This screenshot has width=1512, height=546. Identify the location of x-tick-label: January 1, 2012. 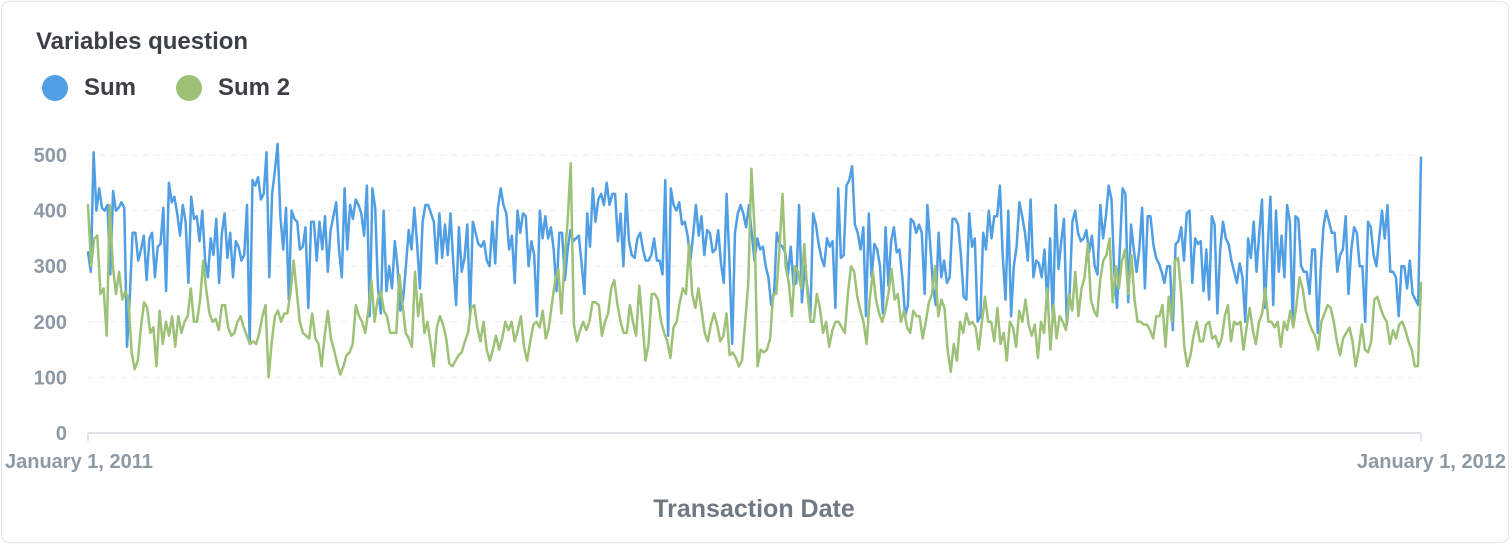
(1431, 462).